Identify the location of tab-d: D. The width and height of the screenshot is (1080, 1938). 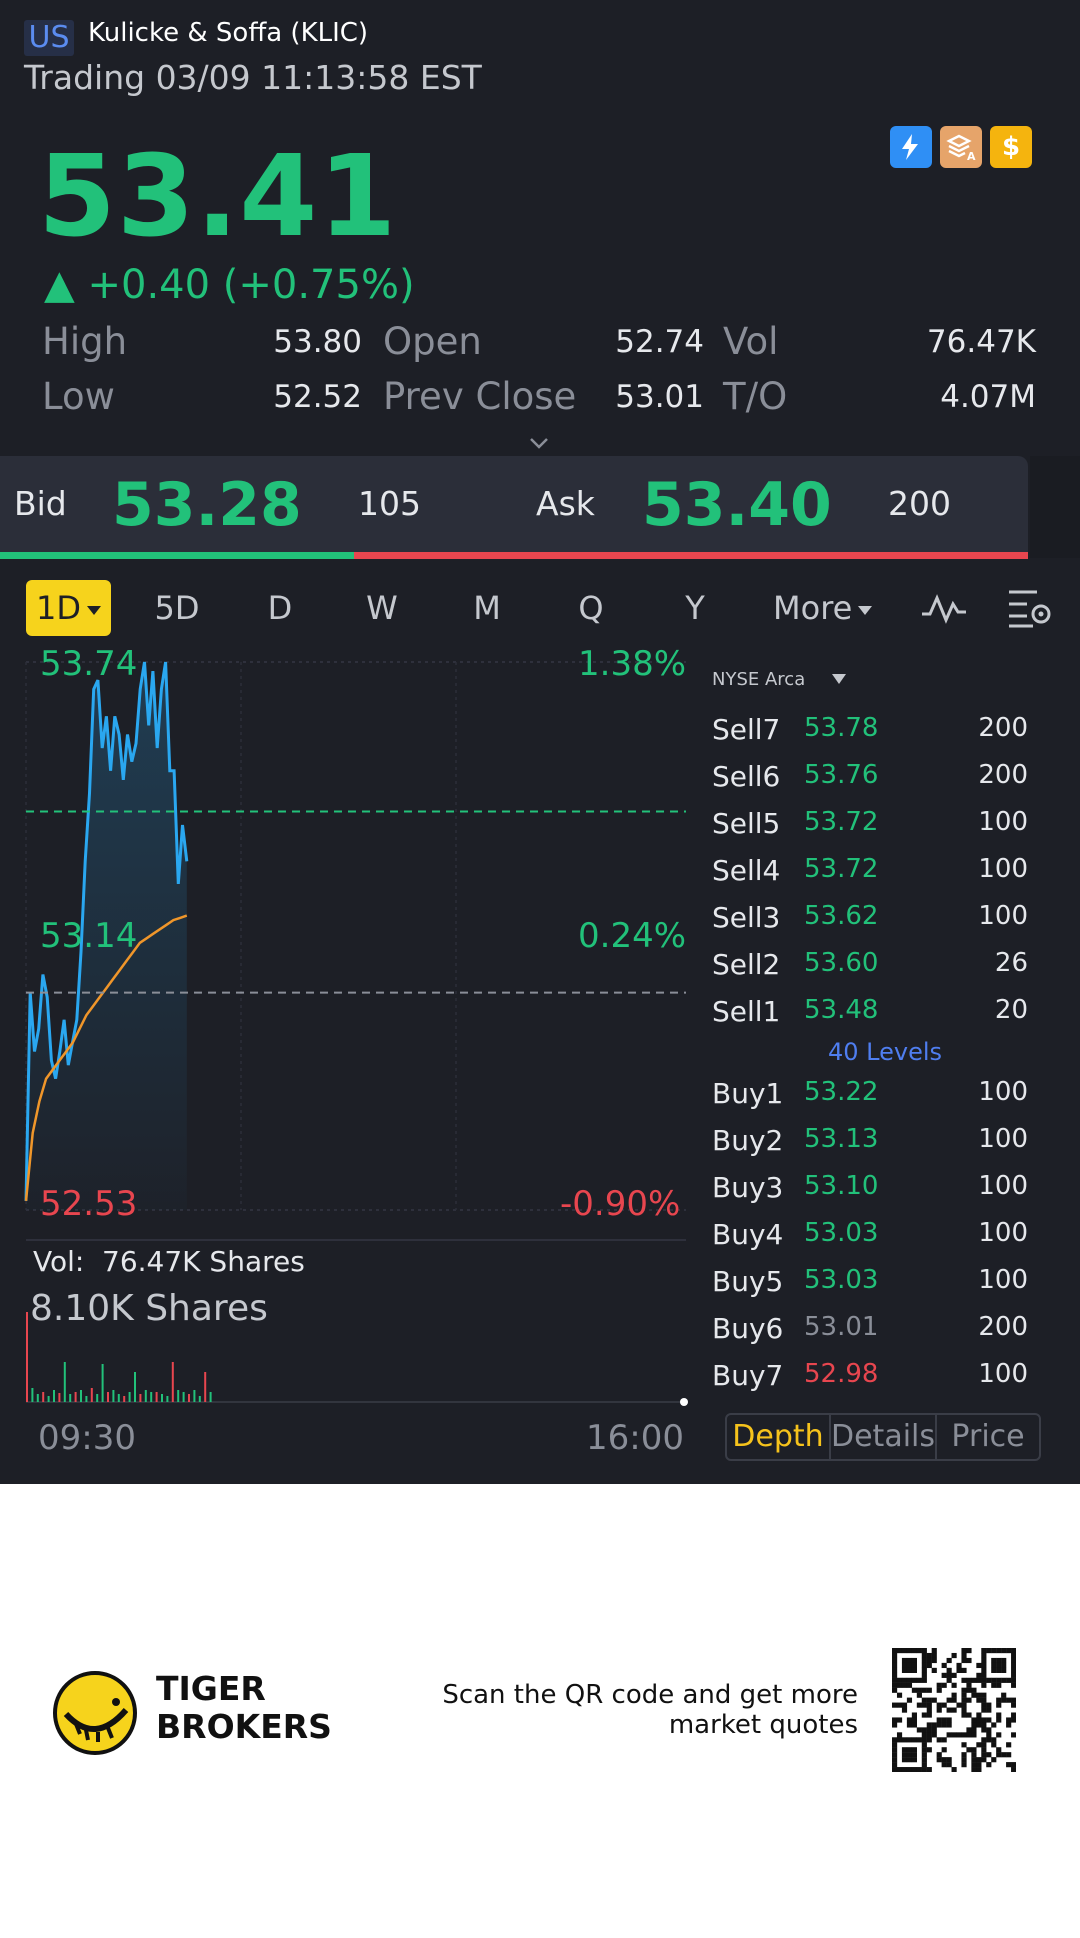
(280, 608).